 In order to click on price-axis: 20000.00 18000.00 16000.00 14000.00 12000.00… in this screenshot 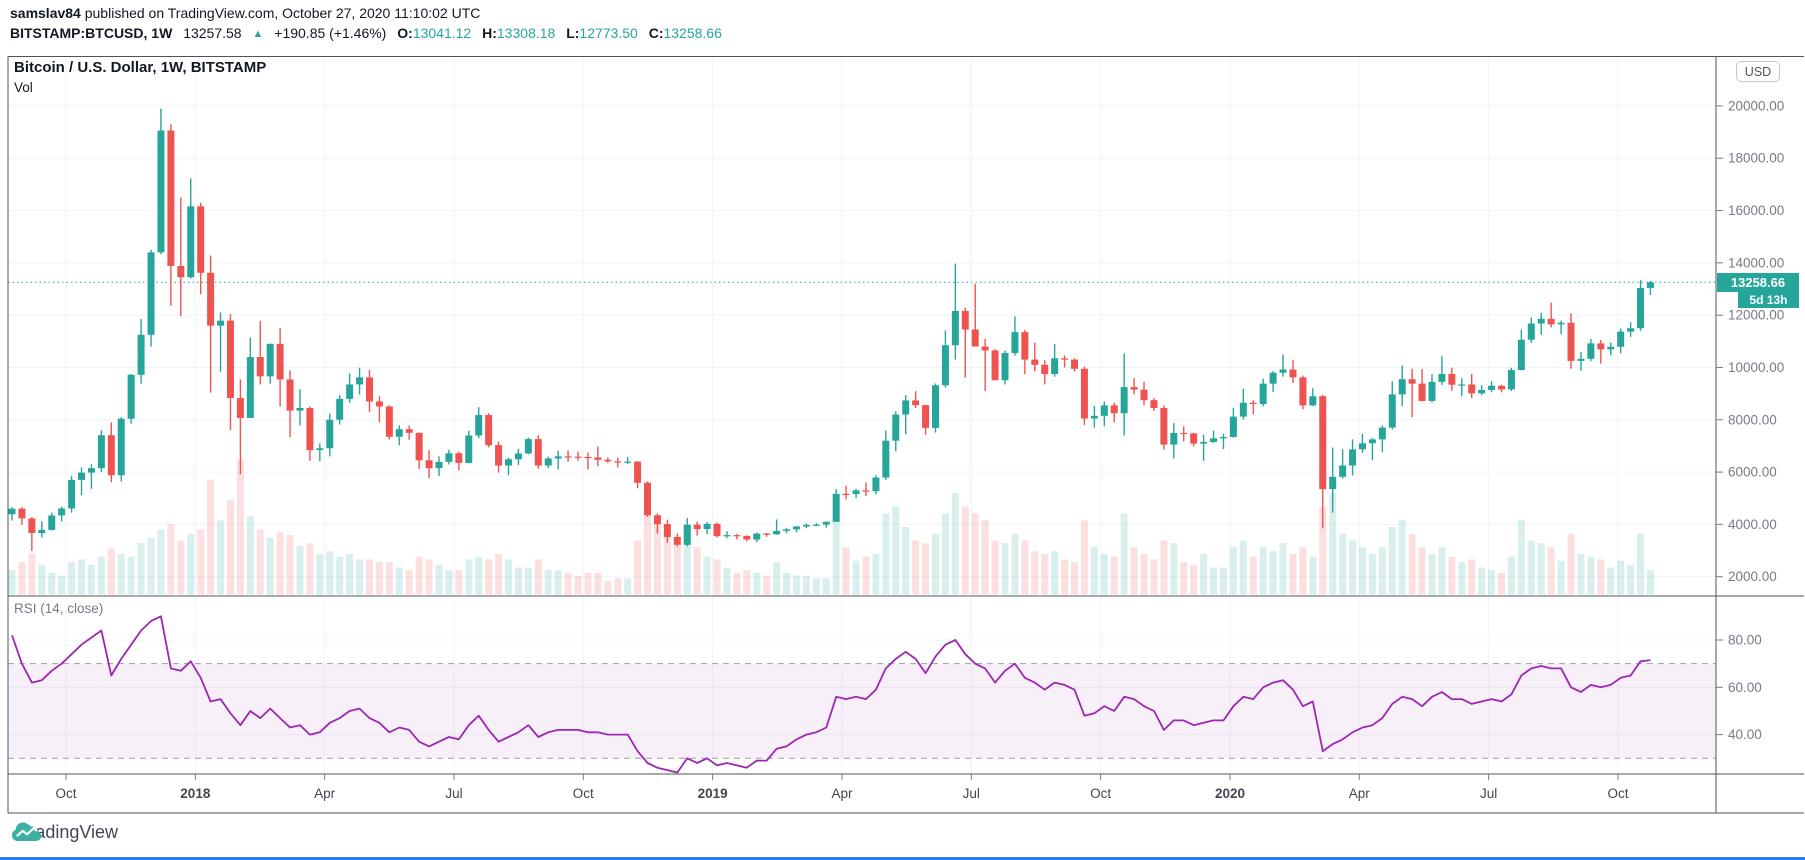, I will do `click(1750, 341)`.